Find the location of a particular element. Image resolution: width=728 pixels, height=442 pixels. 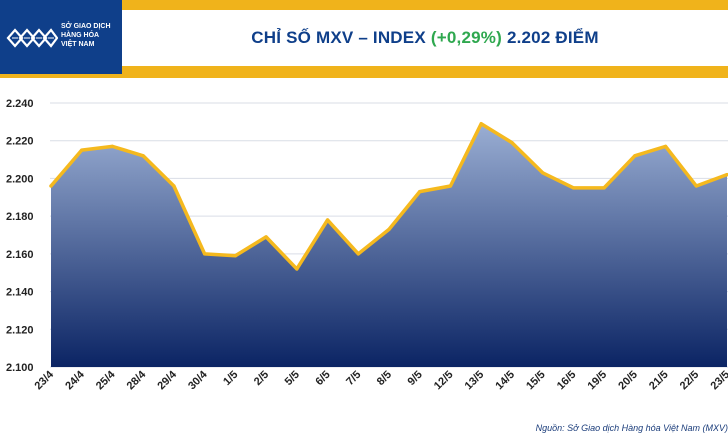

logo: SỞ GIAO DỊCH HÀNG HÓA VIỆT NAM is located at coordinates (61, 37).